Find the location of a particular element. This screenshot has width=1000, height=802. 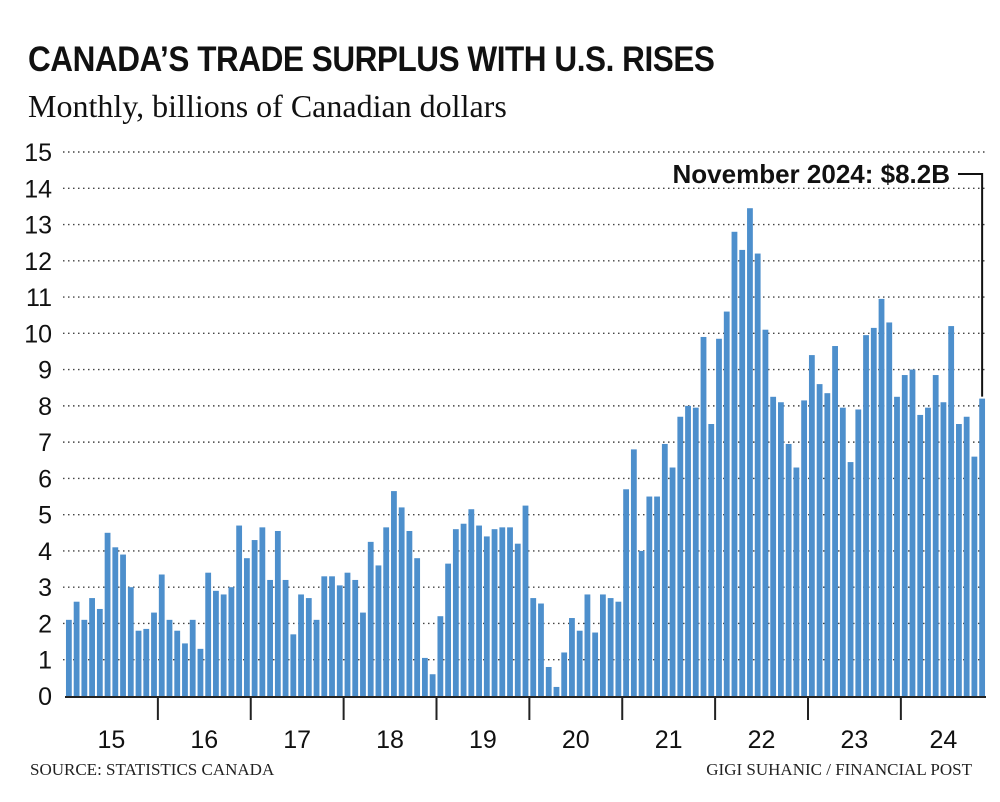

y-tick-label: 15 is located at coordinates (38, 153).